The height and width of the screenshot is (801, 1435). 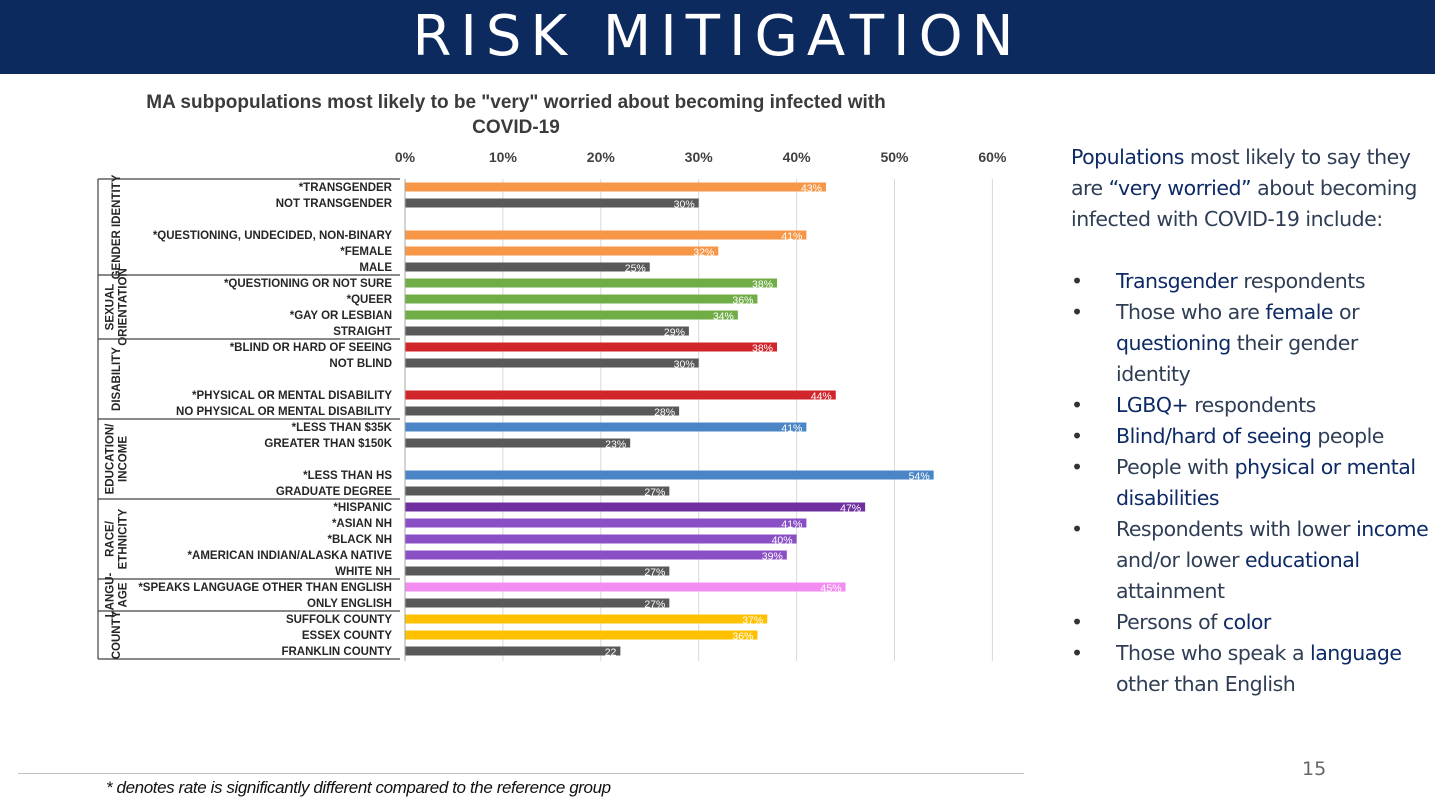 What do you see at coordinates (375, 268) in the screenshot?
I see `category-label: MALE` at bounding box center [375, 268].